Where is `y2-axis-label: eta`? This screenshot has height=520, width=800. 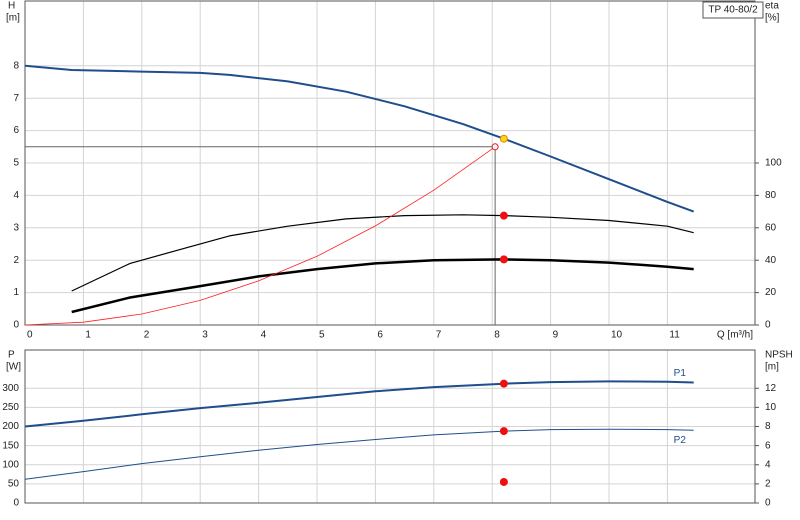 y2-axis-label: eta is located at coordinates (772, 6).